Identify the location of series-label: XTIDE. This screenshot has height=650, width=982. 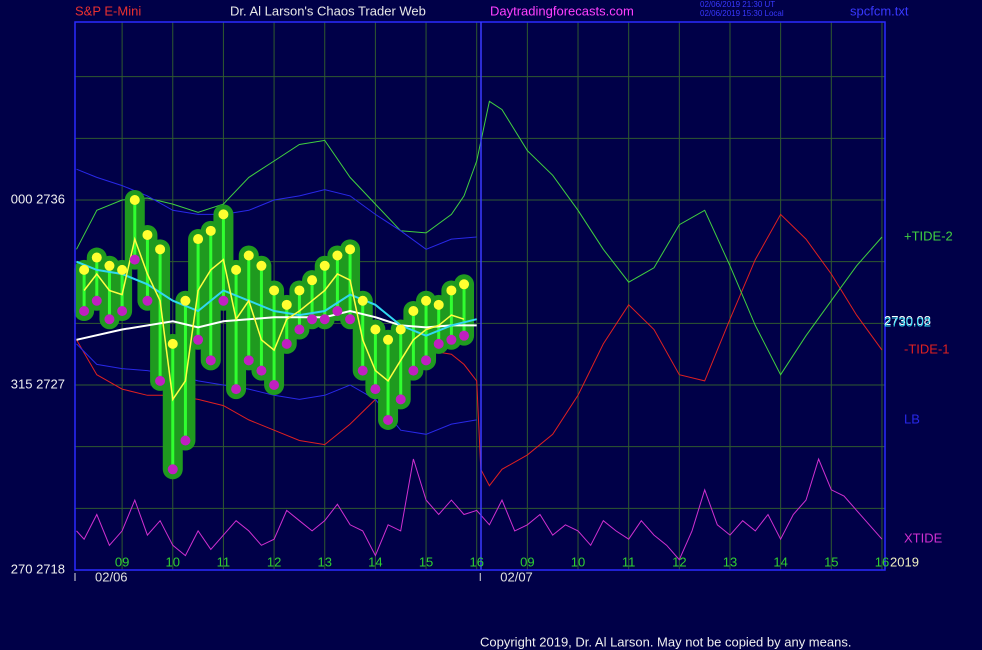
(923, 538).